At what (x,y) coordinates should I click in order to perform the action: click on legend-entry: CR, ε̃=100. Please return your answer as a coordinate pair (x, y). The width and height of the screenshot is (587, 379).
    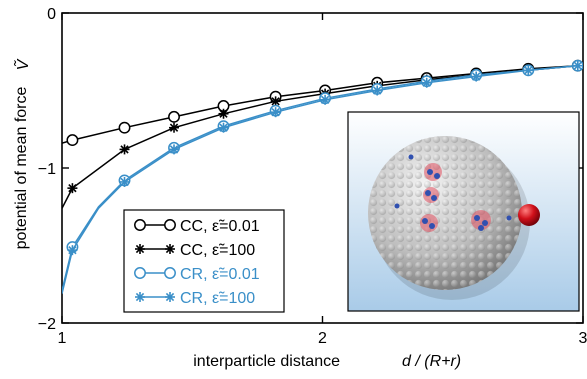
    Looking at the image, I should click on (195, 298).